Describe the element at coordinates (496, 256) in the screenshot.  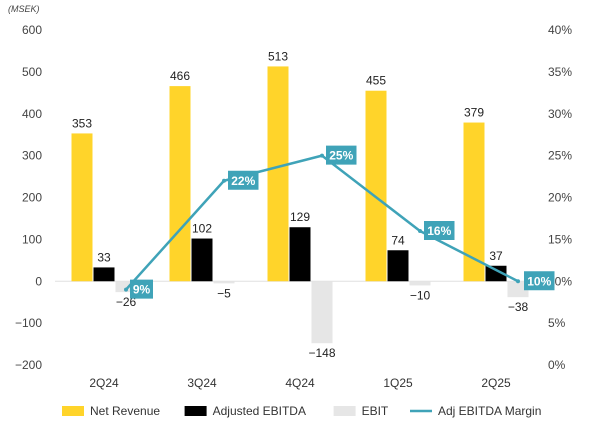
I see `data-label-adjusted-ebitda: 37` at that location.